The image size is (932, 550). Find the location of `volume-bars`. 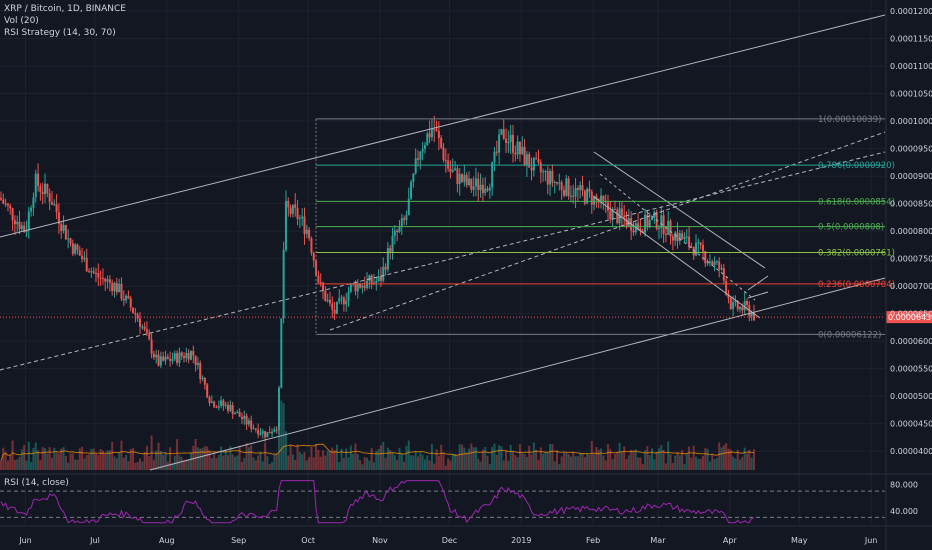

volume-bars is located at coordinates (377, 435).